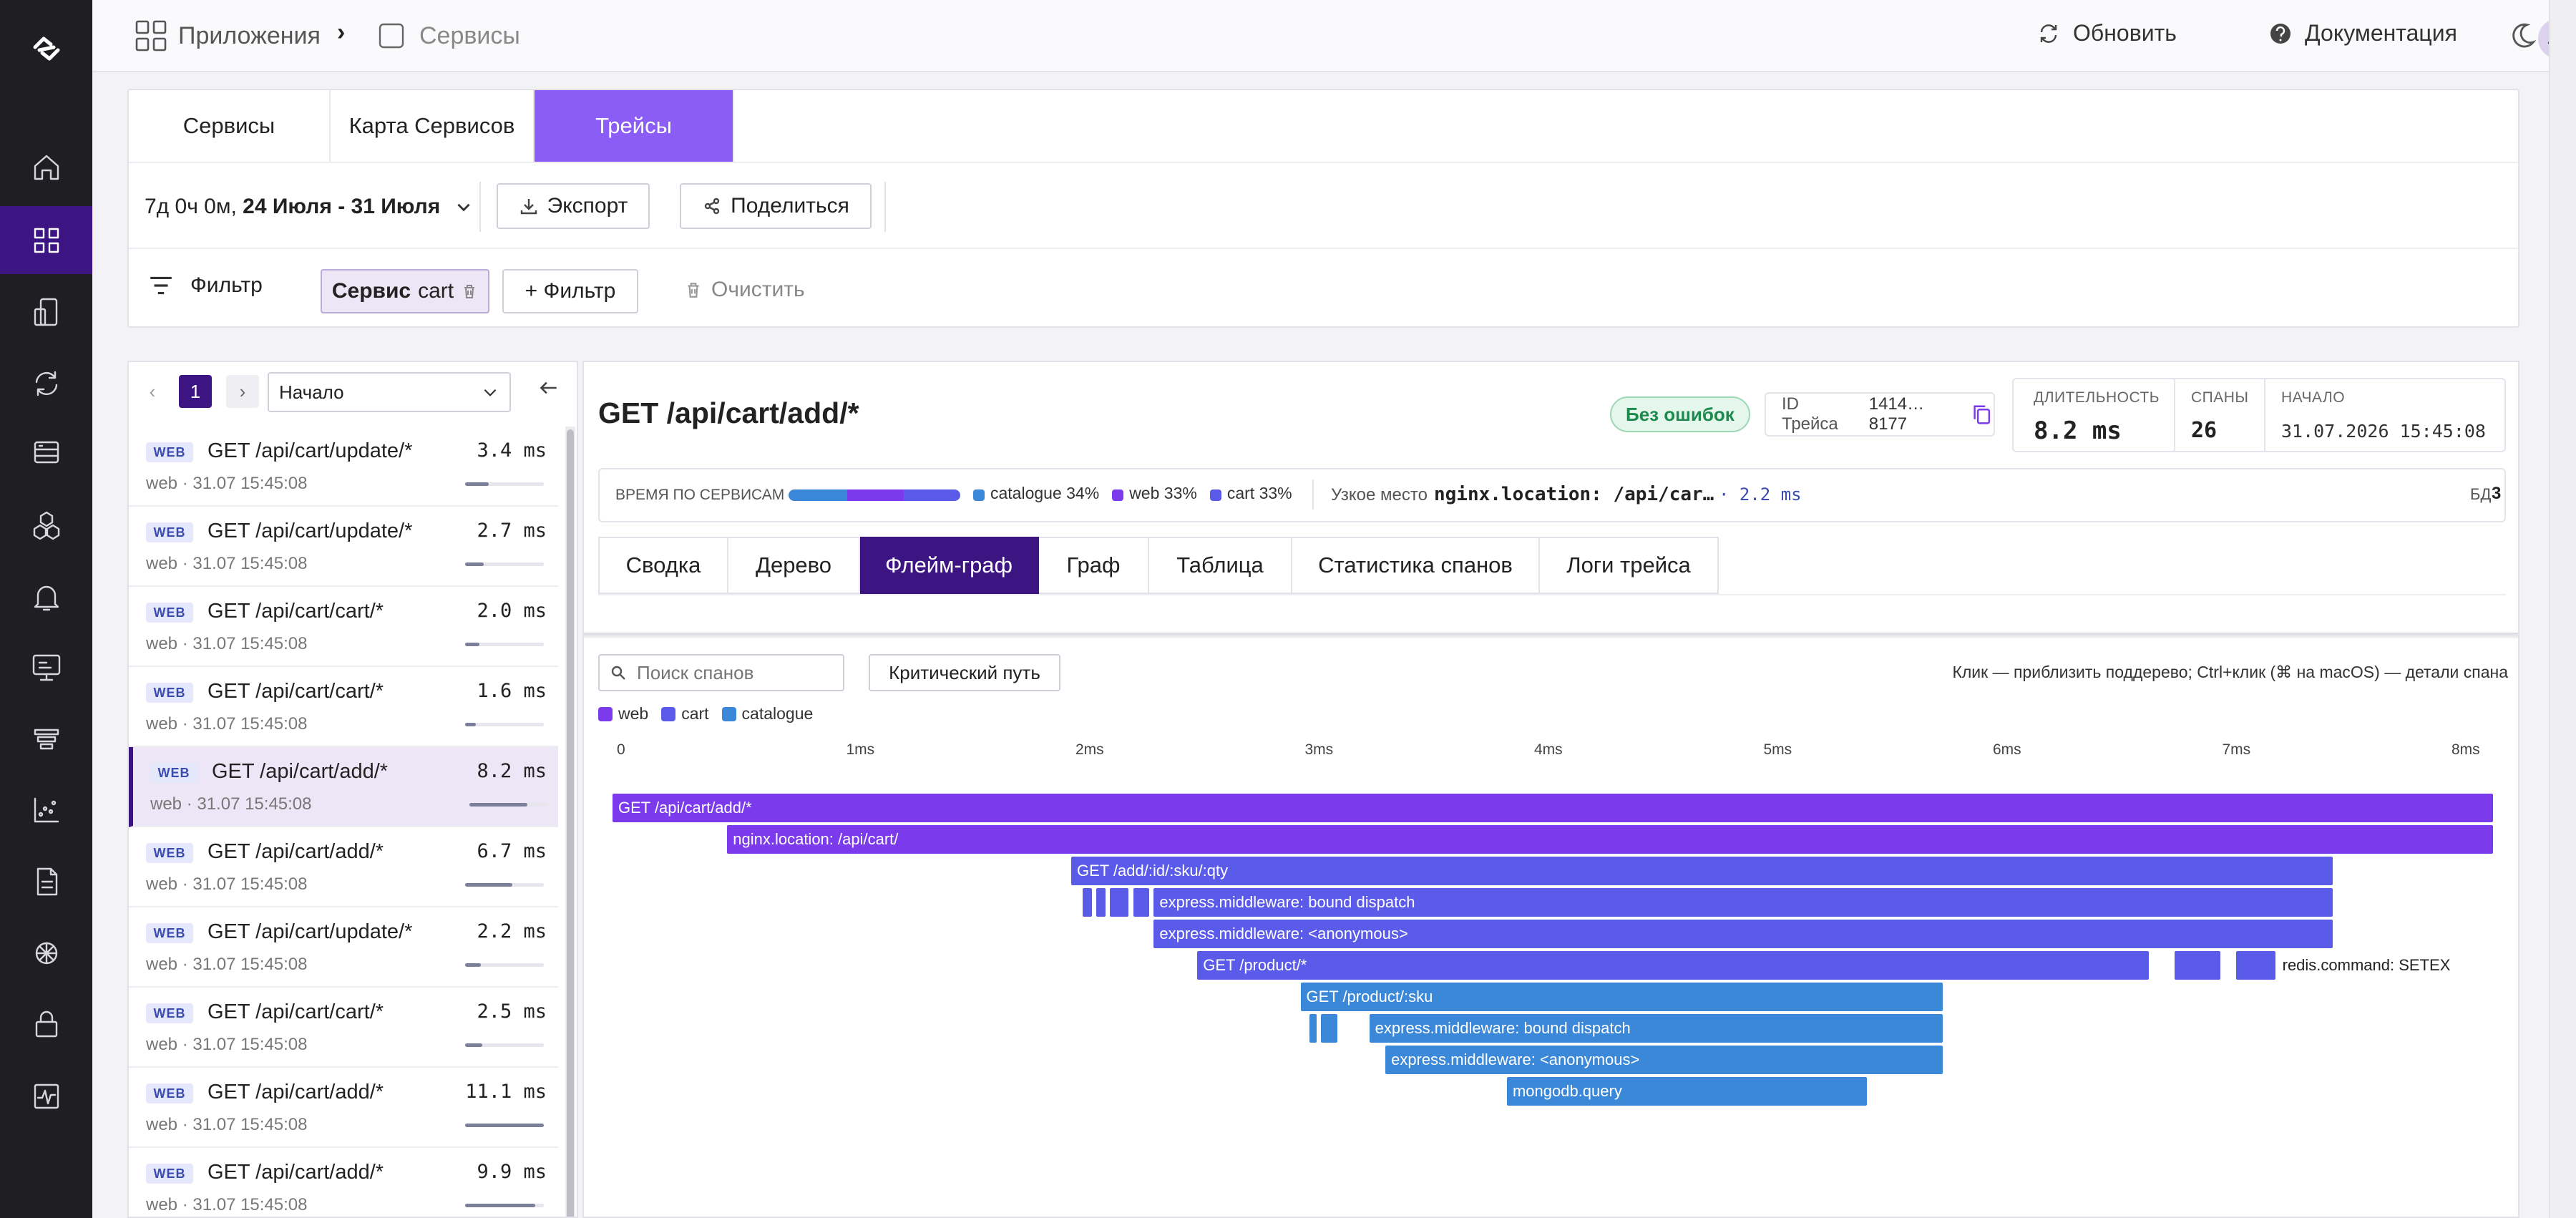 Image resolution: width=2576 pixels, height=1218 pixels. What do you see at coordinates (618, 673) in the screenshot?
I see `search-icon` at bounding box center [618, 673].